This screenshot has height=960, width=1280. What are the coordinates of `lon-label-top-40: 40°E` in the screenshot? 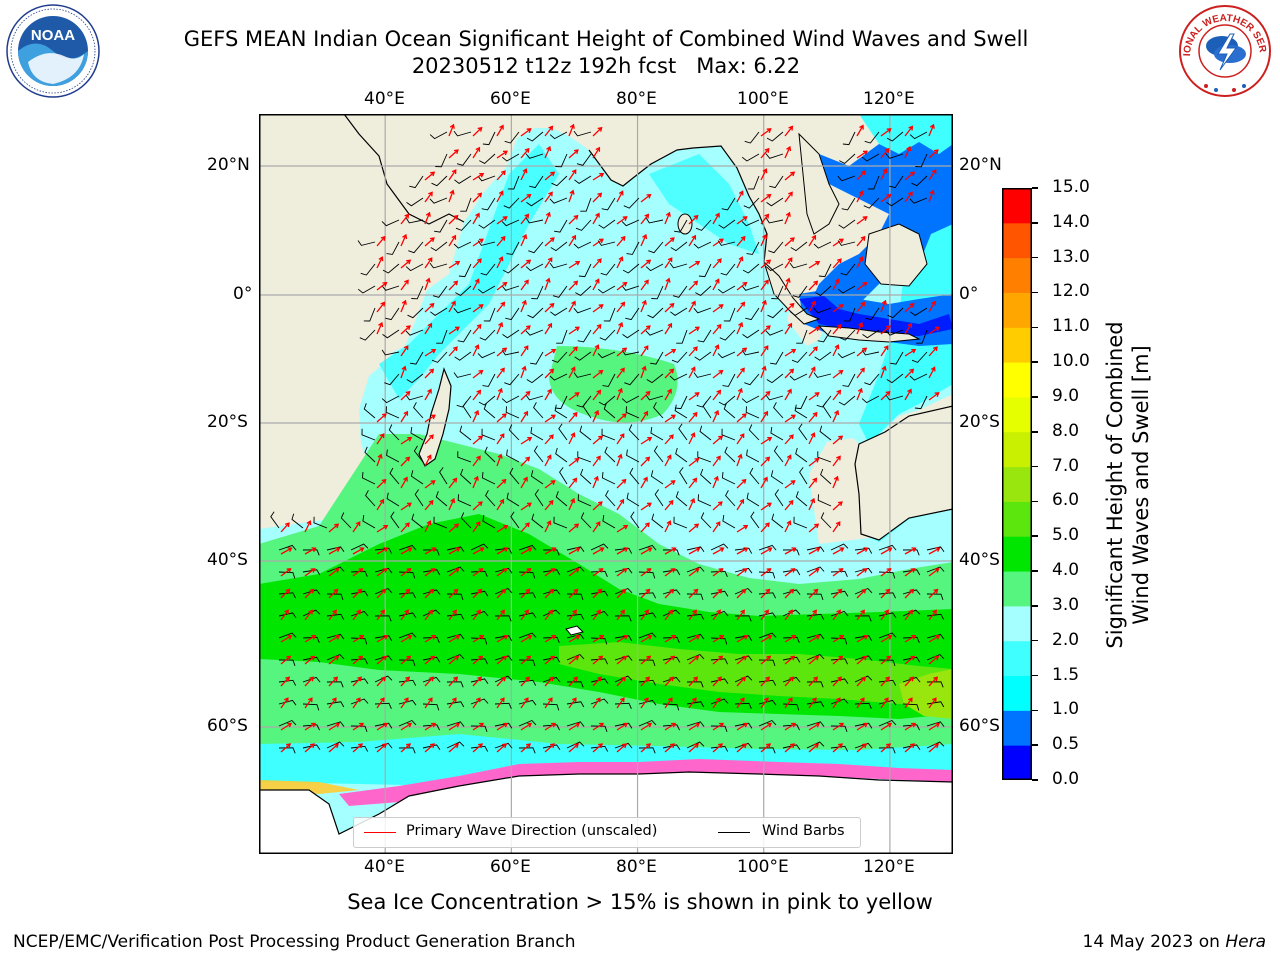 It's located at (384, 99).